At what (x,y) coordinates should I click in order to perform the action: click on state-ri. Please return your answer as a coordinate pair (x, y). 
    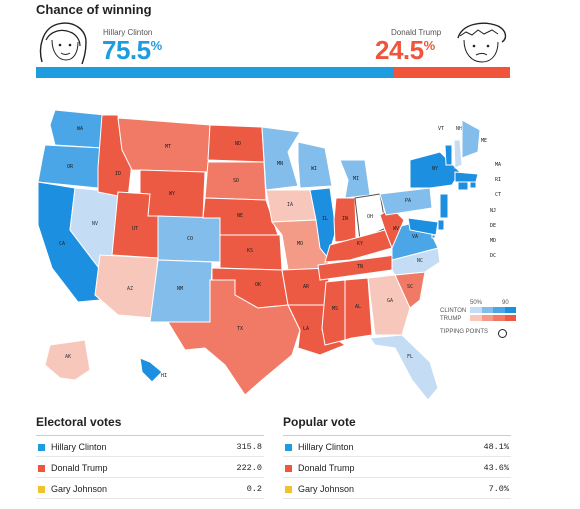
    Looking at the image, I should click on (473, 185).